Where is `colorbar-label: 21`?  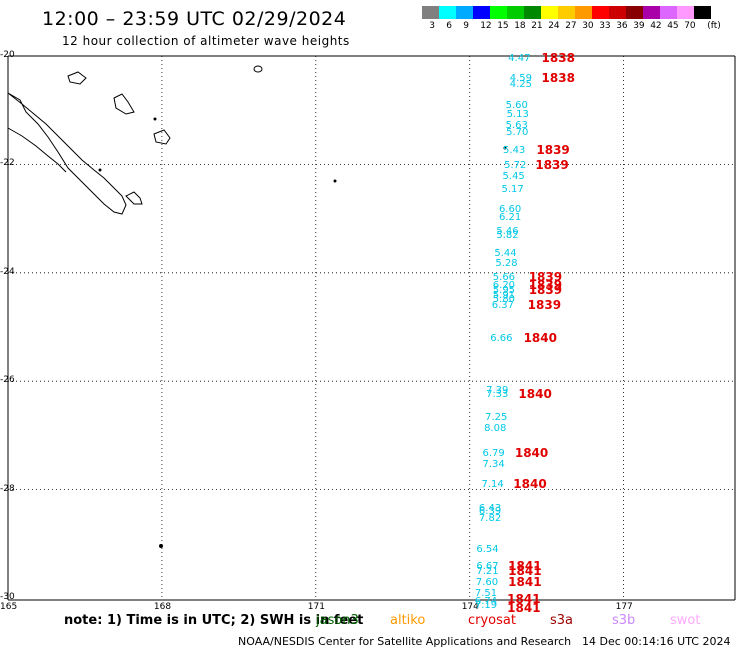
colorbar-label: 21 is located at coordinates (537, 26).